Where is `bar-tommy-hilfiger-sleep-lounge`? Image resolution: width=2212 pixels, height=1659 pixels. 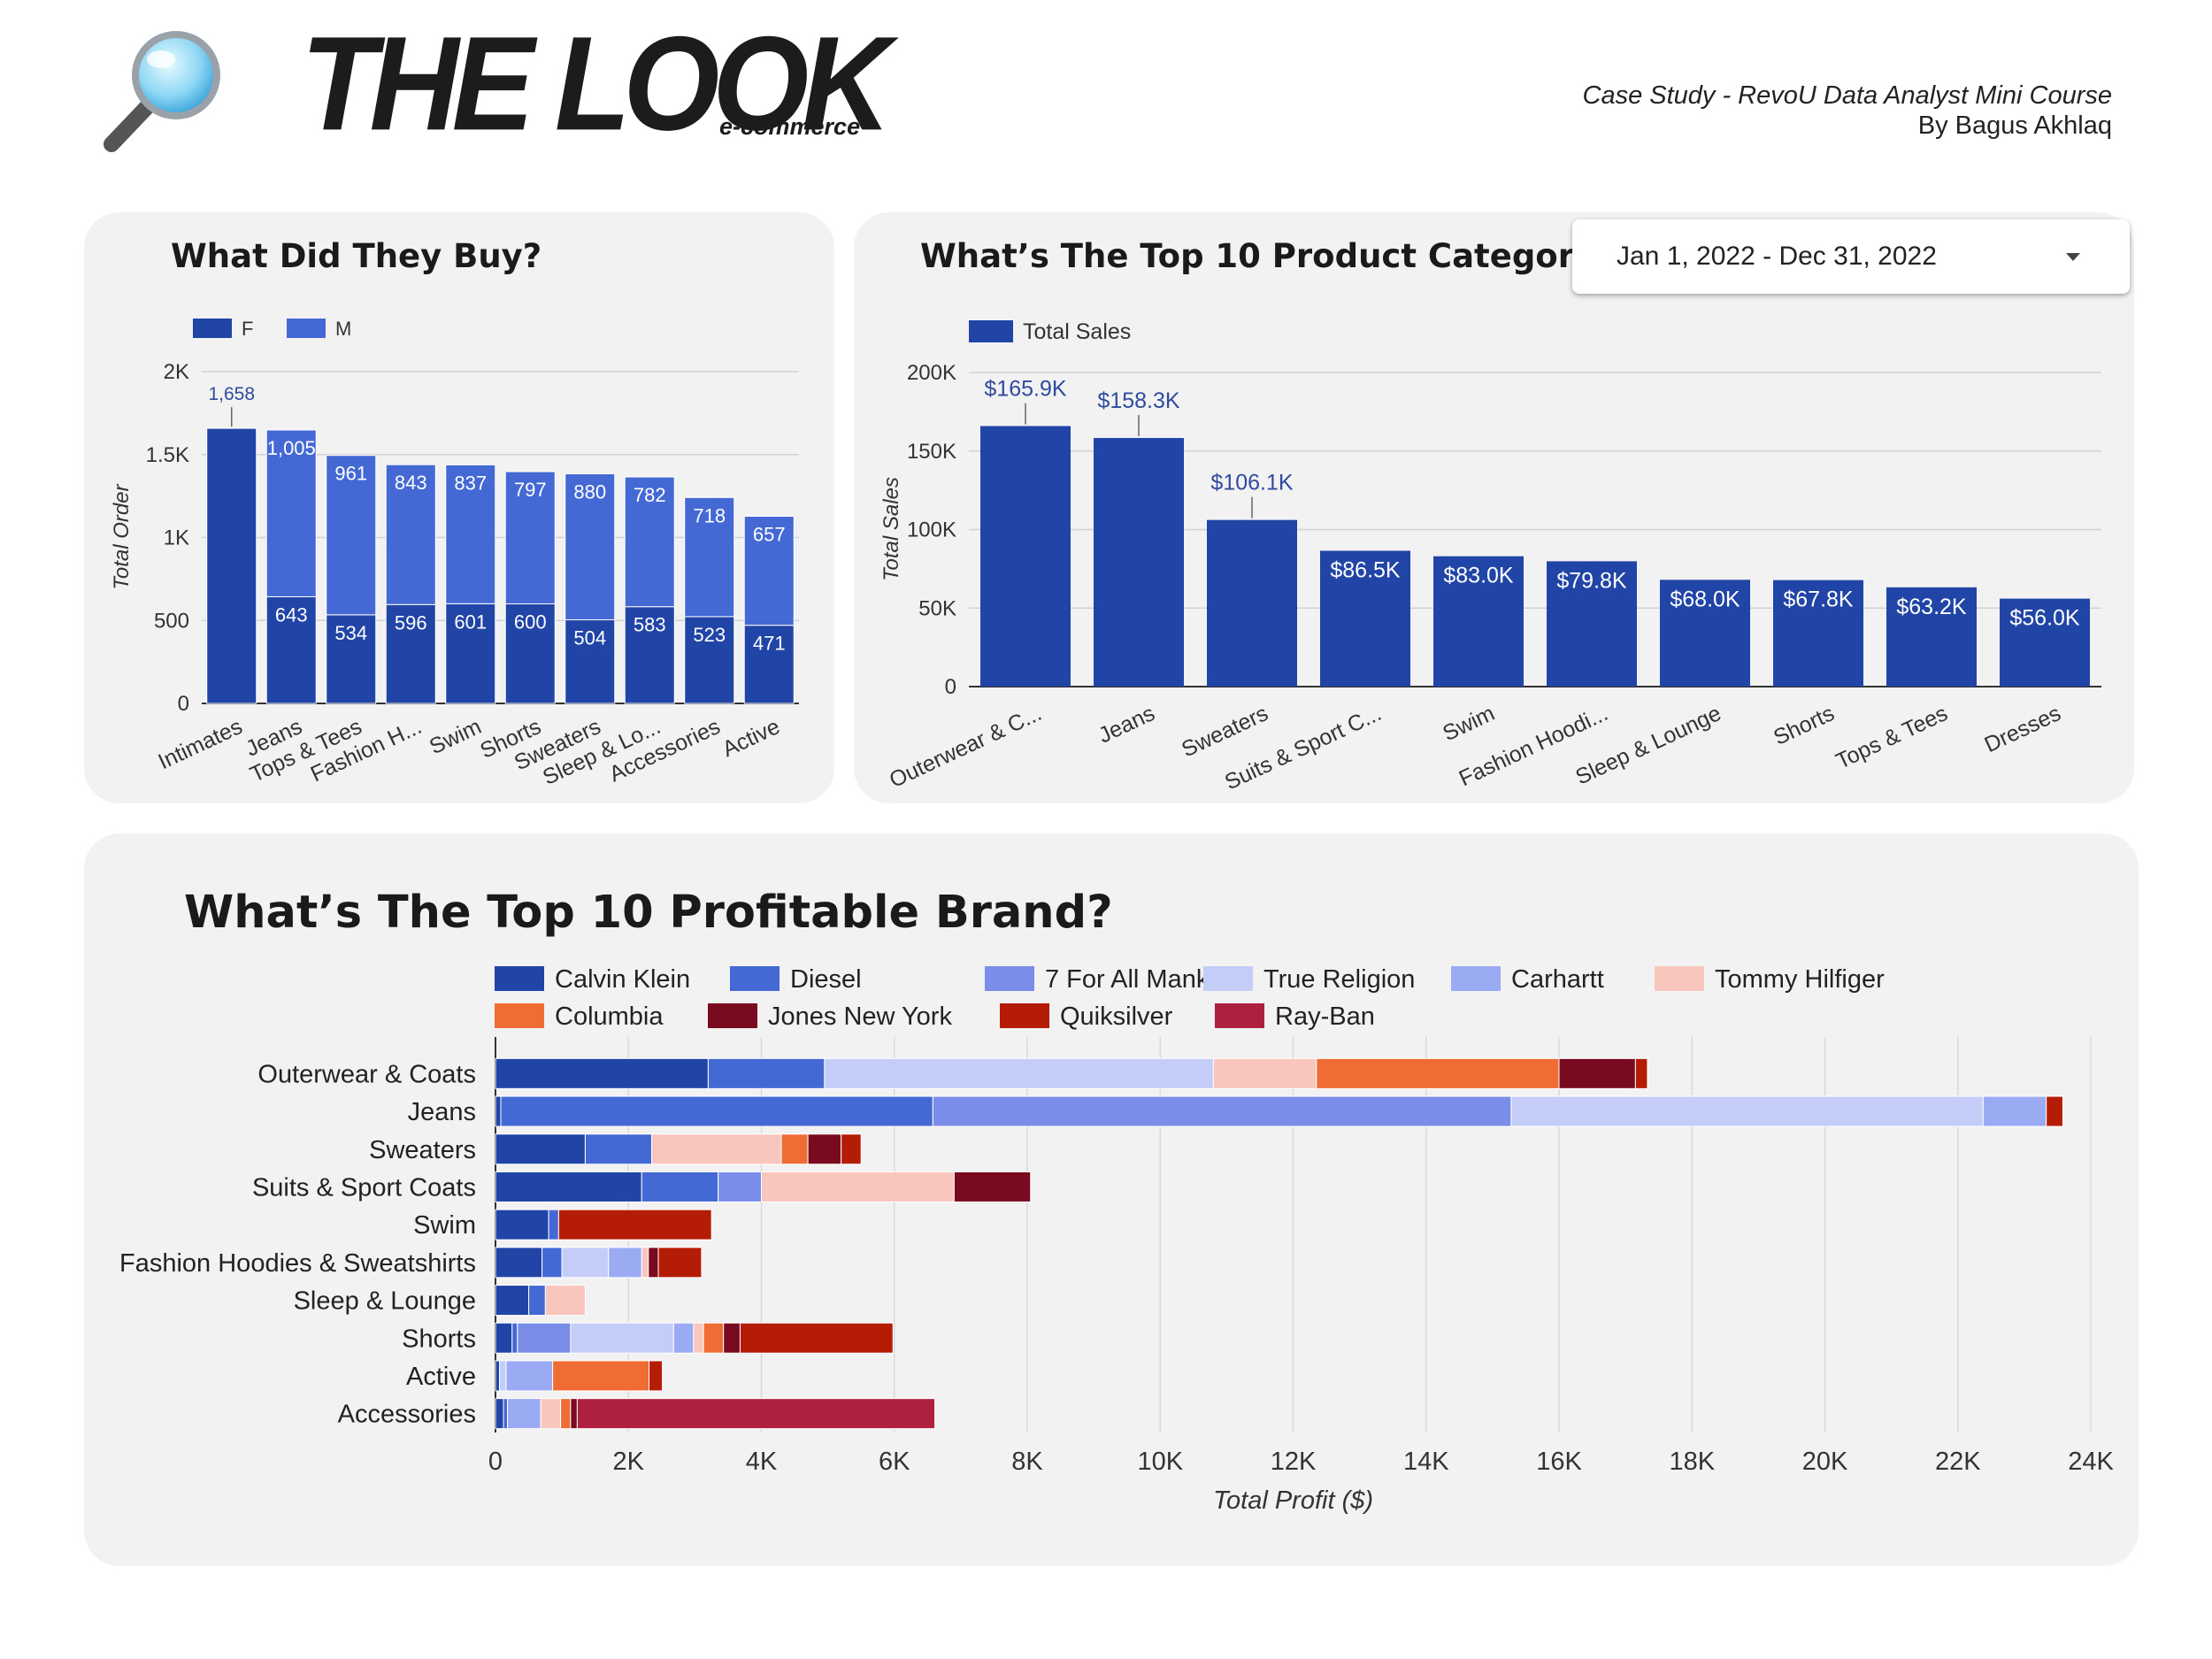
bar-tommy-hilfiger-sleep-lounge is located at coordinates (565, 1301).